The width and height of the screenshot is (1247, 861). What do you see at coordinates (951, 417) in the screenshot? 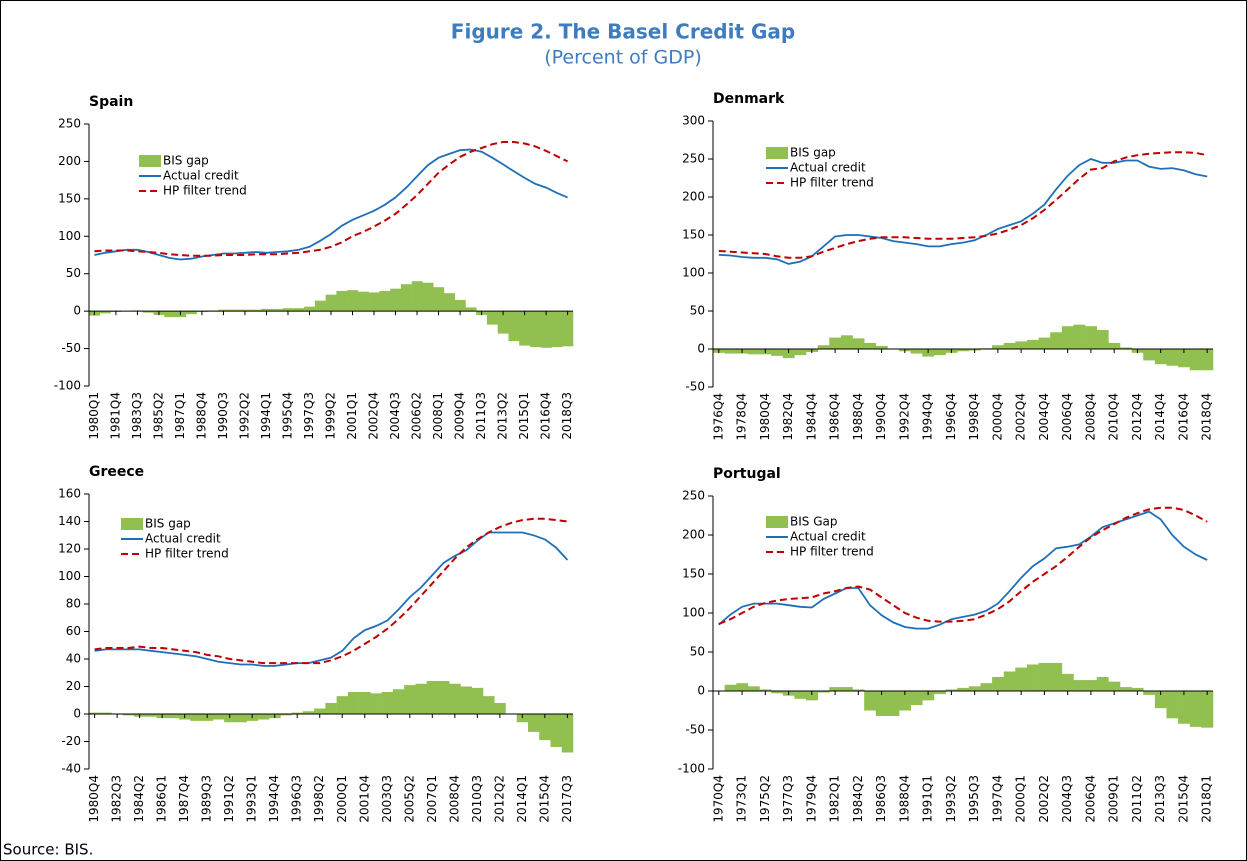
I see `x-tick-label: 1996Q4` at bounding box center [951, 417].